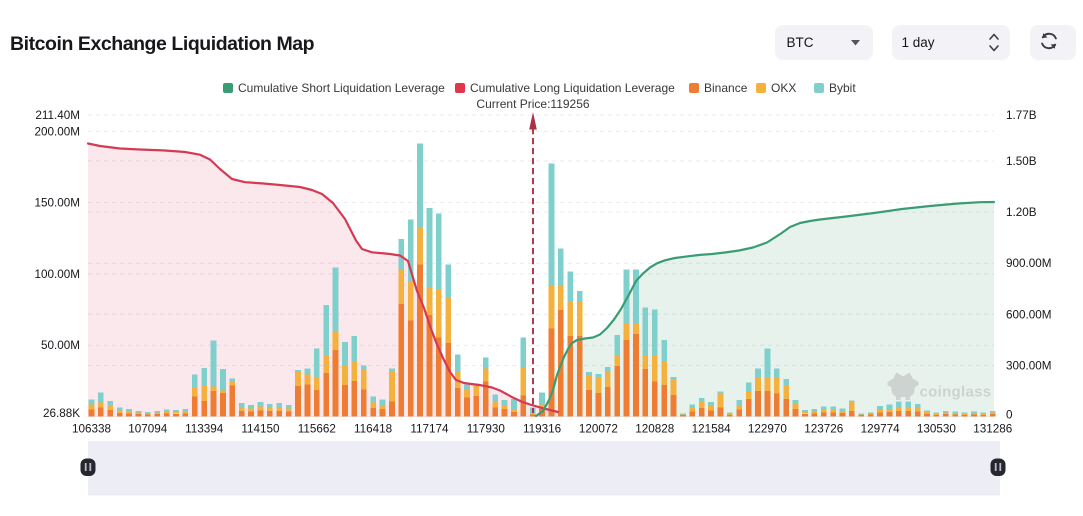 Image resolution: width=1083 pixels, height=516 pixels. I want to click on svg-text: 106338, so click(91, 429).